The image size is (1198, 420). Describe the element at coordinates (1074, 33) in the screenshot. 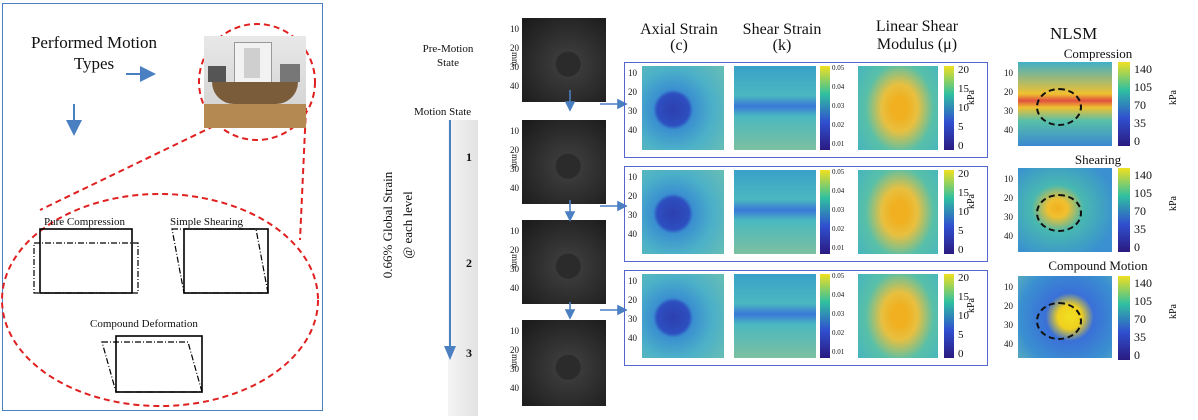

I see `nlsm-header: NLSM` at that location.